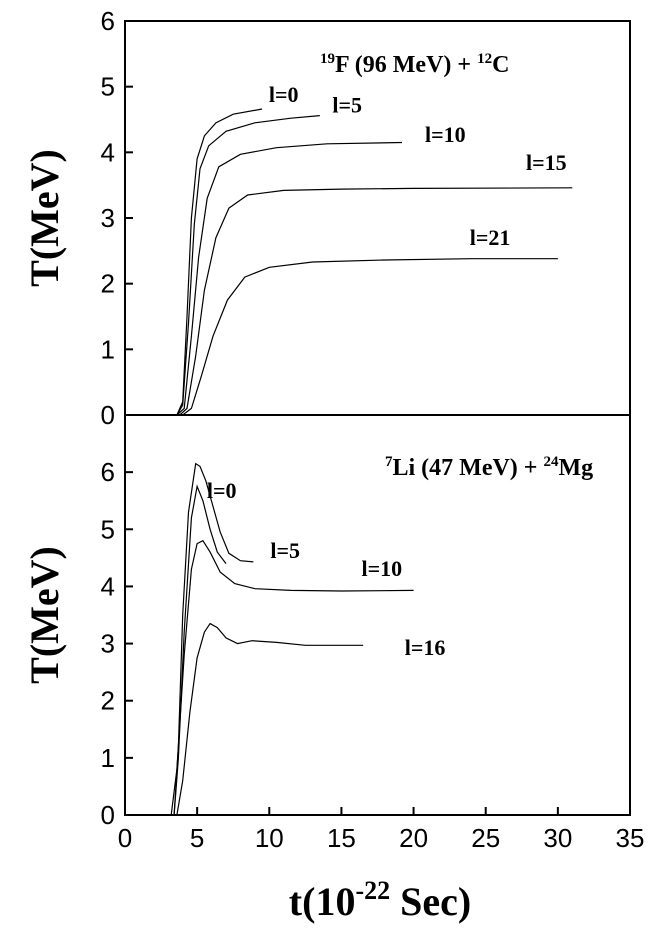 This screenshot has width=655, height=934. What do you see at coordinates (108, 701) in the screenshot?
I see `bottom-y-tick-label: 2` at bounding box center [108, 701].